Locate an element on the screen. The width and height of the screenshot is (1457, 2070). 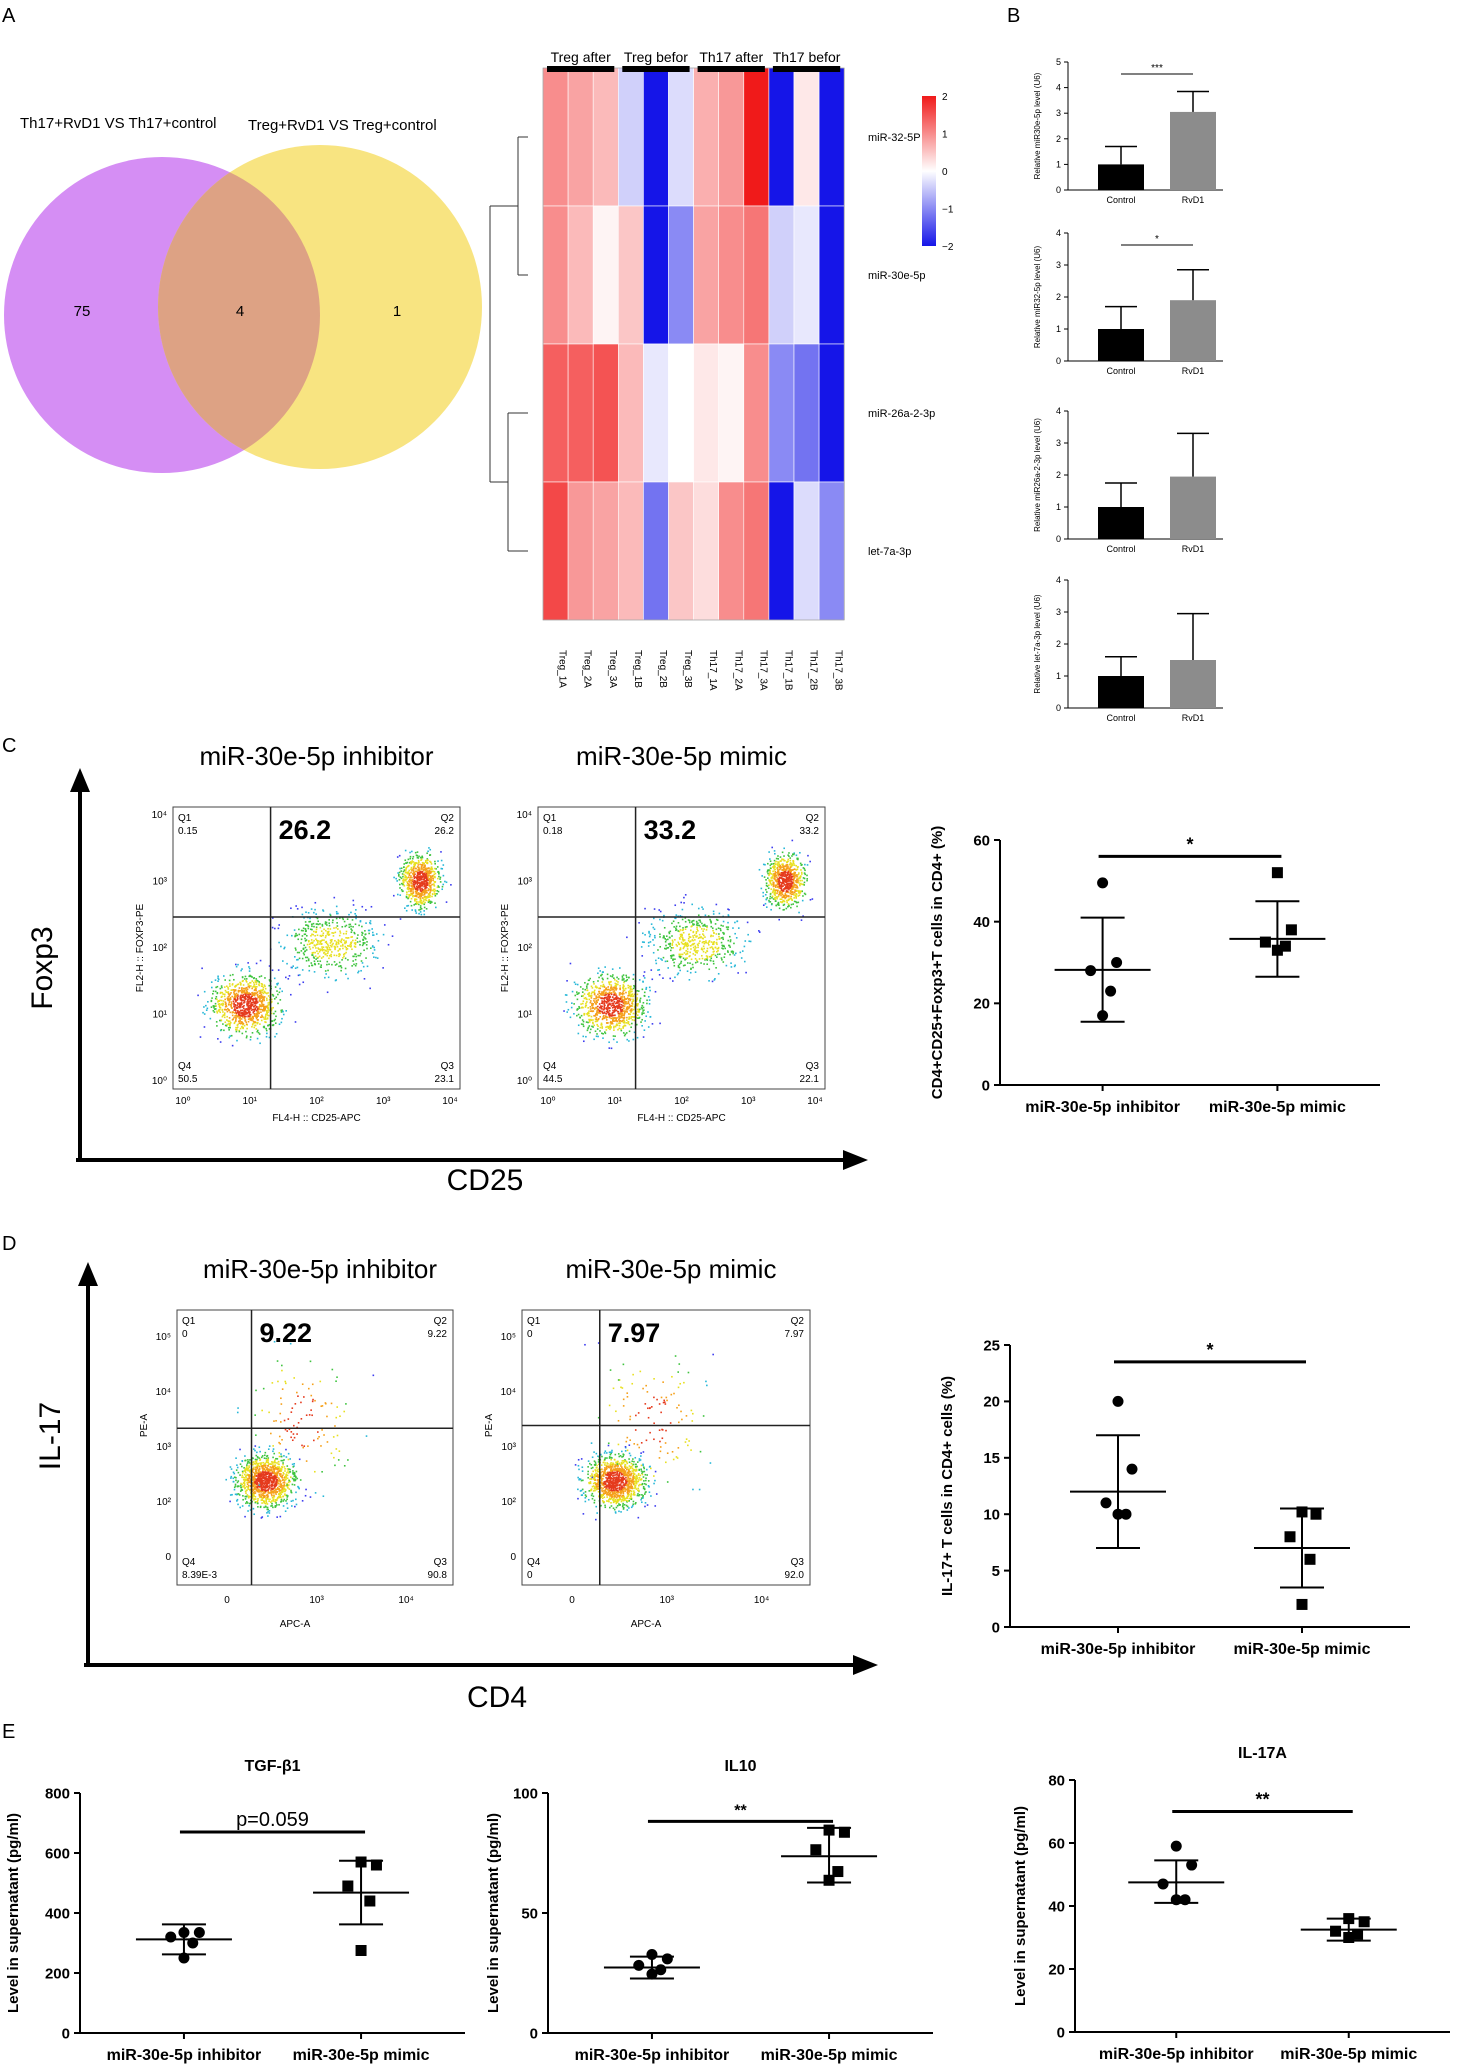
x-category-label: Control is located at coordinates (1120, 718).